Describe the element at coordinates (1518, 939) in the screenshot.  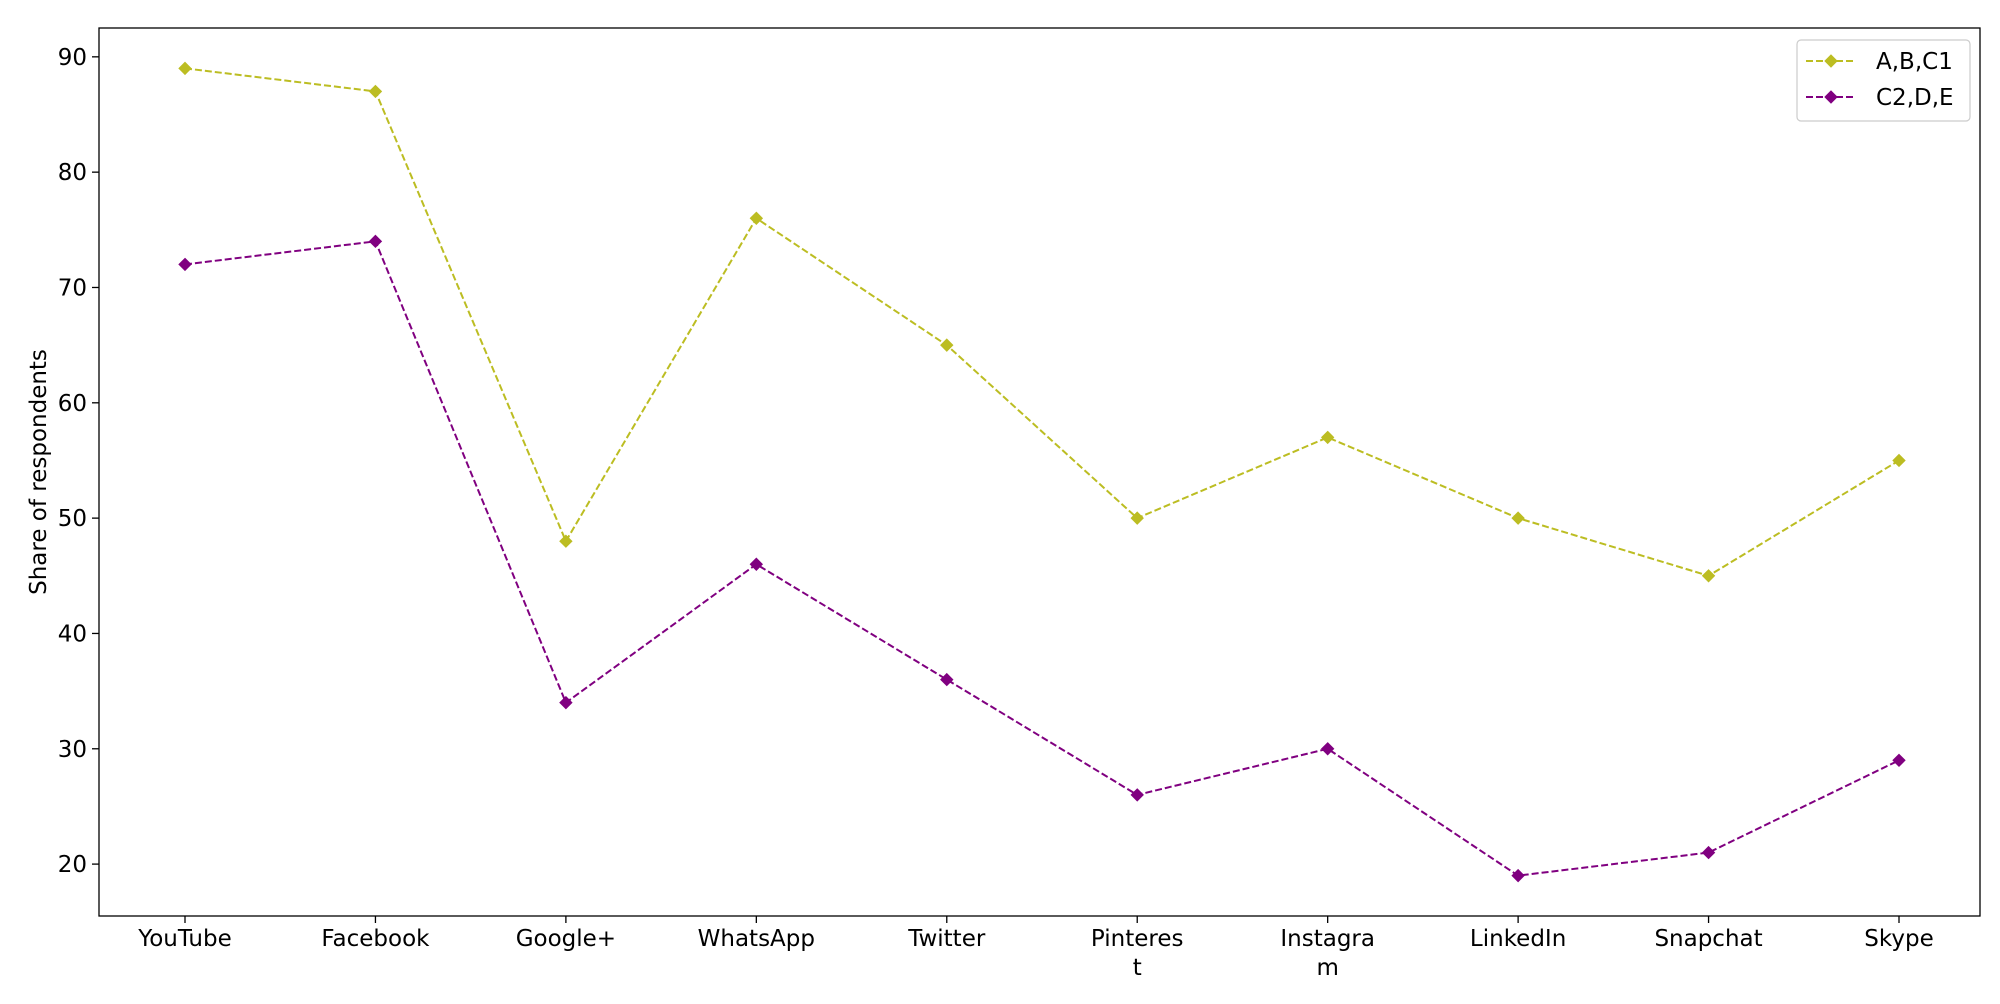
I see `x-tick-label: LinkedIn` at that location.